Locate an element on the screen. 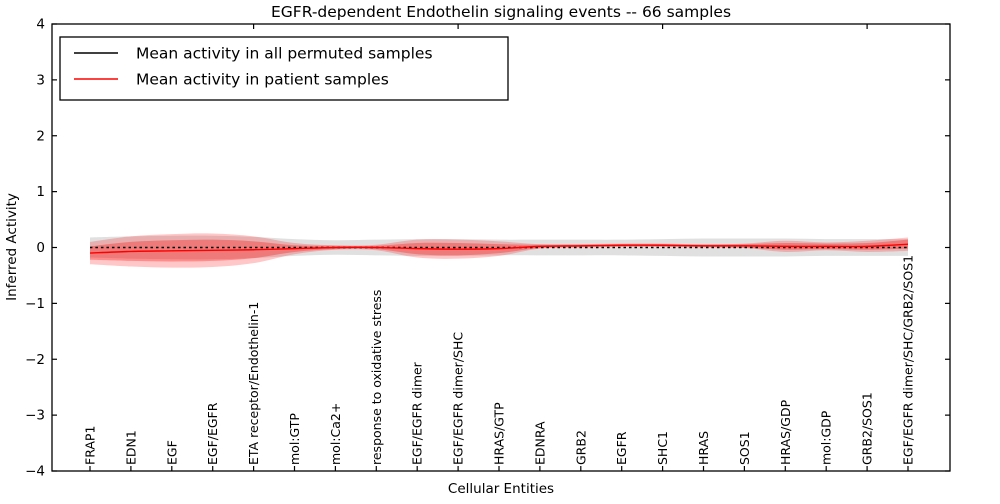 This screenshot has width=1000, height=504. x-axis-label: Cellular Entities is located at coordinates (501, 489).